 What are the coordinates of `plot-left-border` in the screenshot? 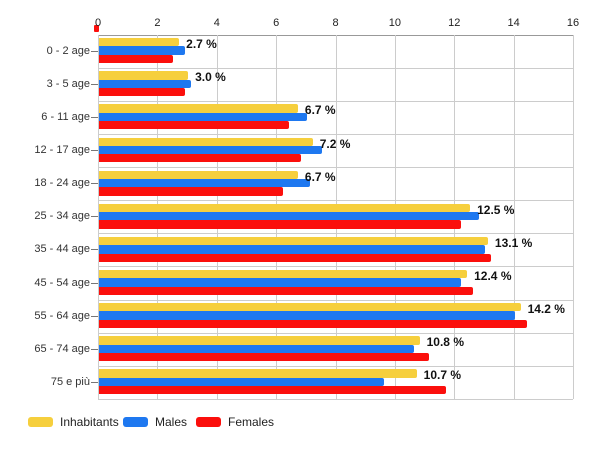 It's located at (98, 216).